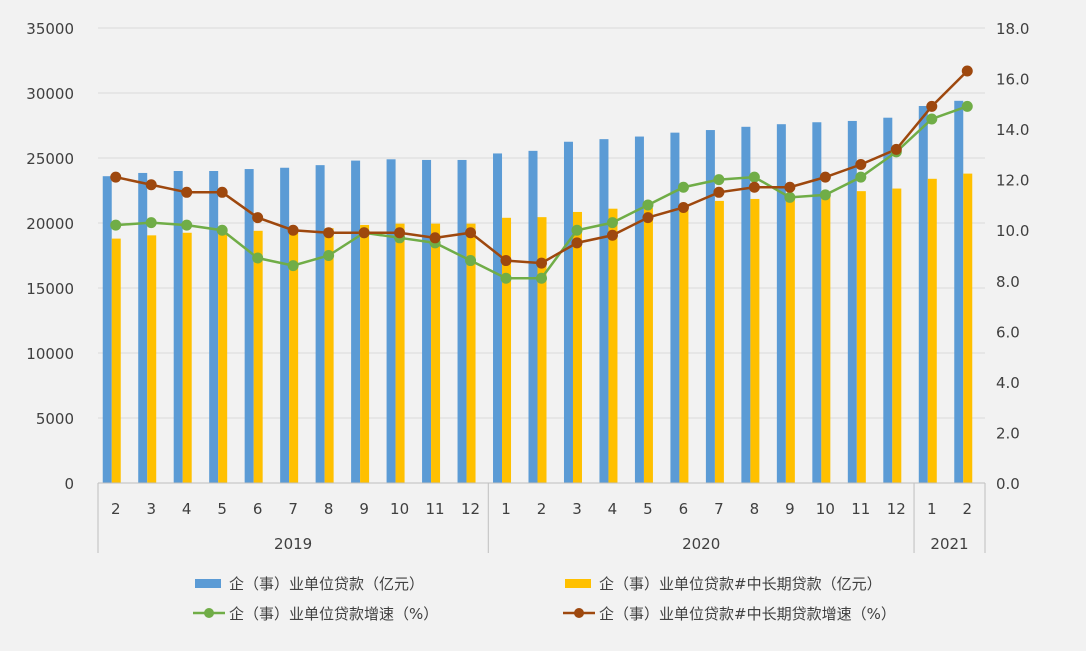  What do you see at coordinates (50, 224) in the screenshot?
I see `y-left-tick-label: 20000` at bounding box center [50, 224].